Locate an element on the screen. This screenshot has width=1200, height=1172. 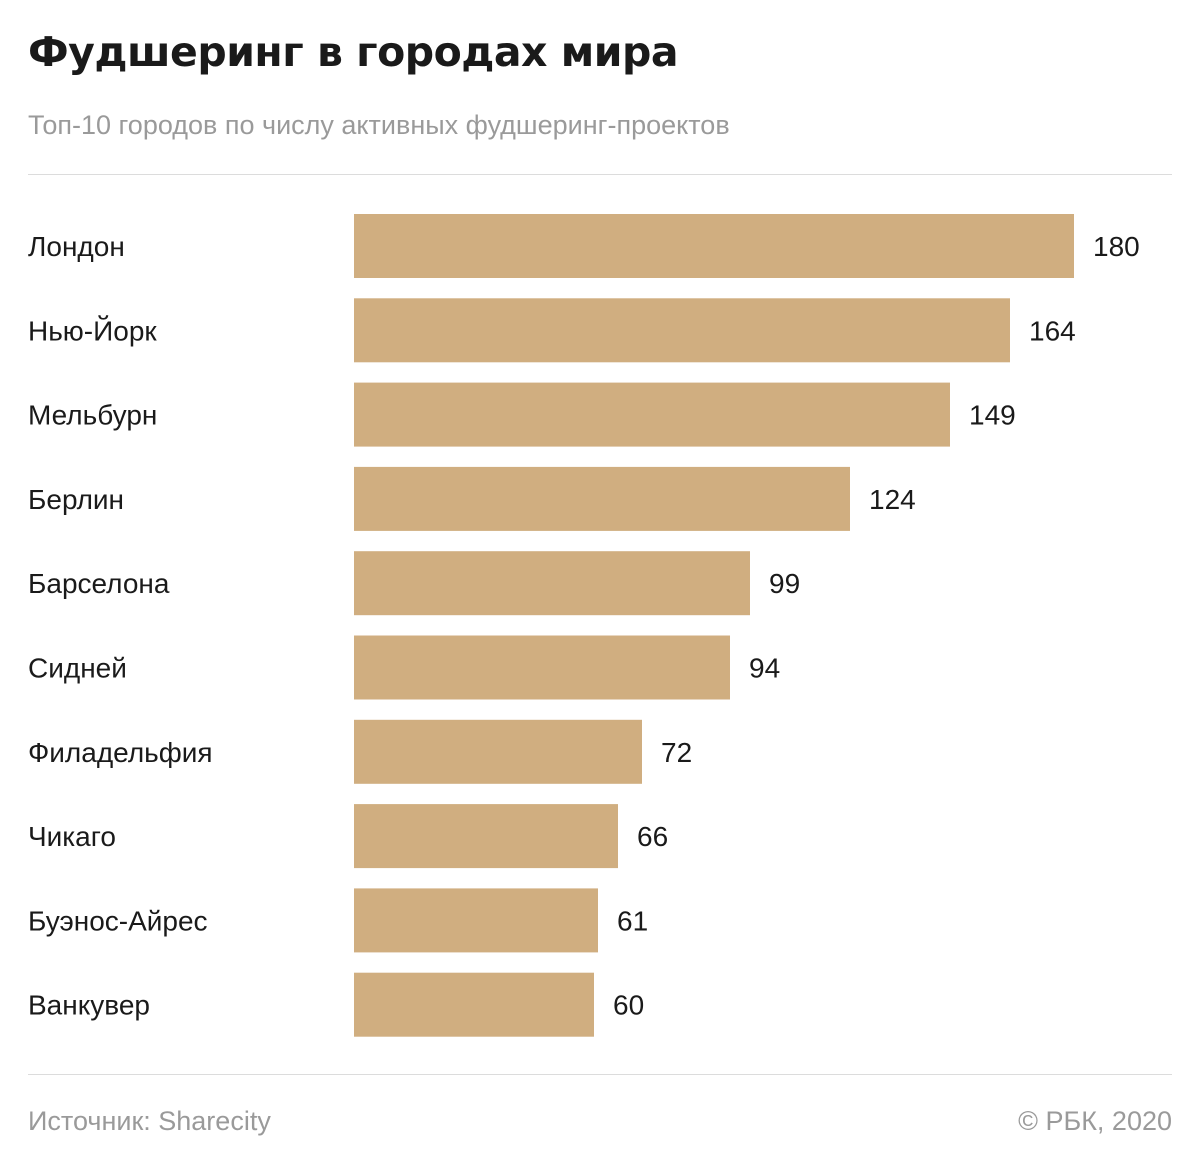
category-label-1: Лондон is located at coordinates (76, 246).